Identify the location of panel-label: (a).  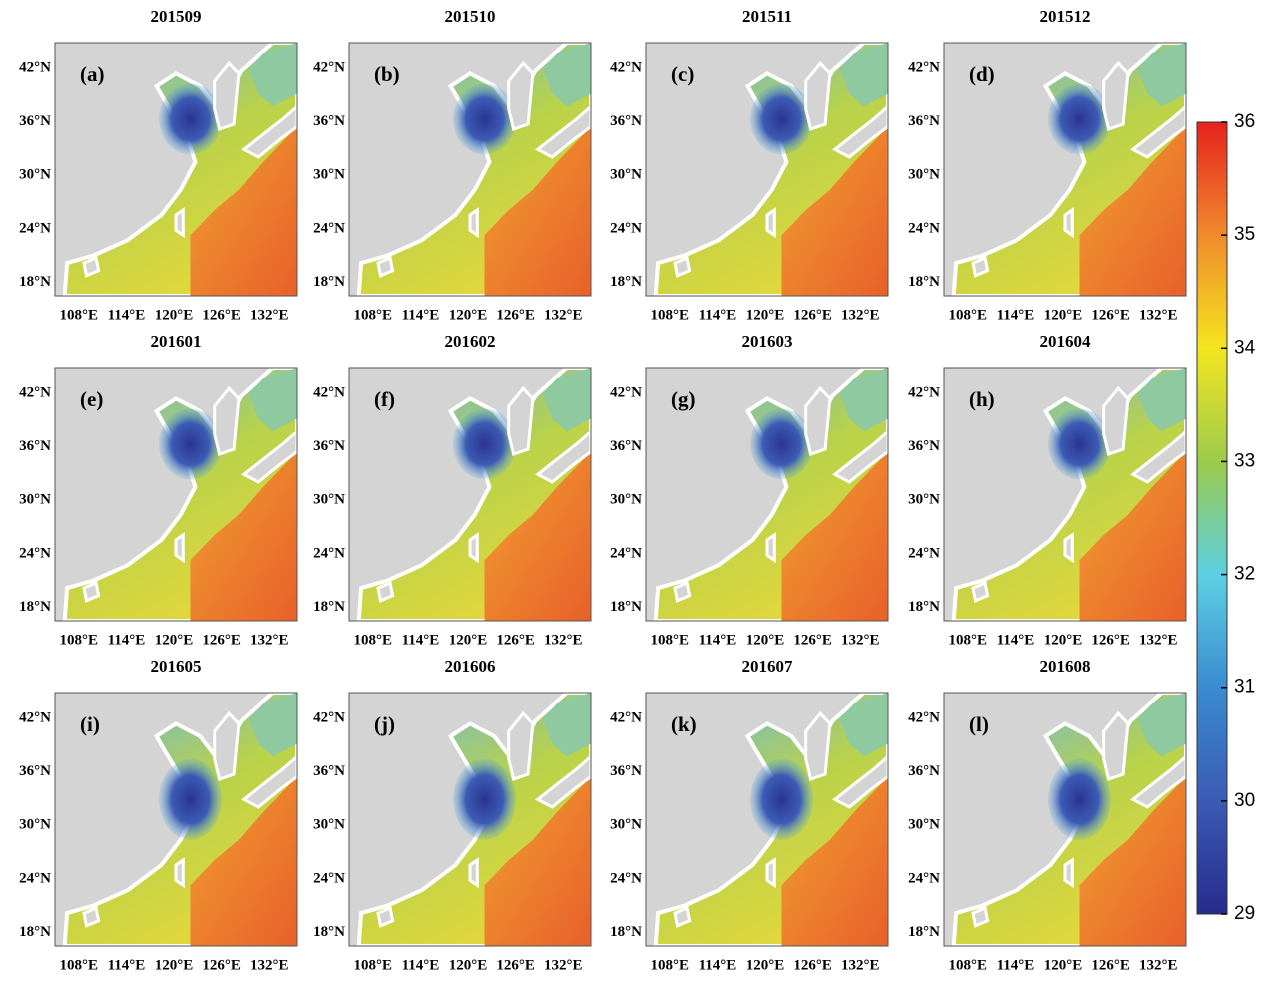
(92, 74).